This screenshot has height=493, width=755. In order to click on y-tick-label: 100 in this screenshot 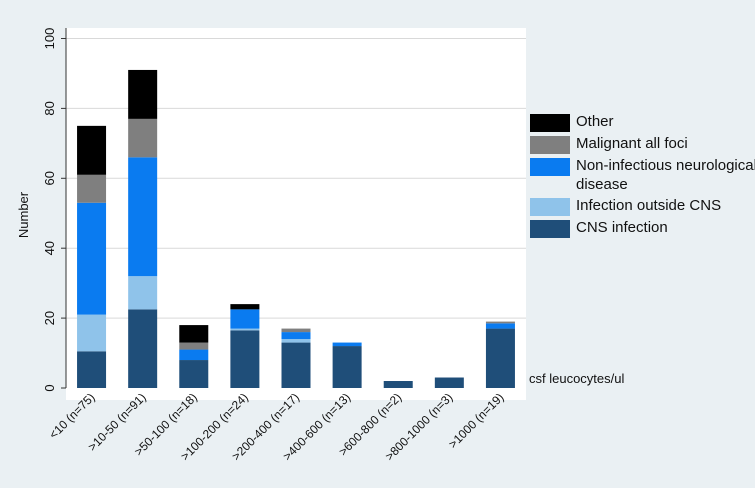, I will do `click(49, 39)`.